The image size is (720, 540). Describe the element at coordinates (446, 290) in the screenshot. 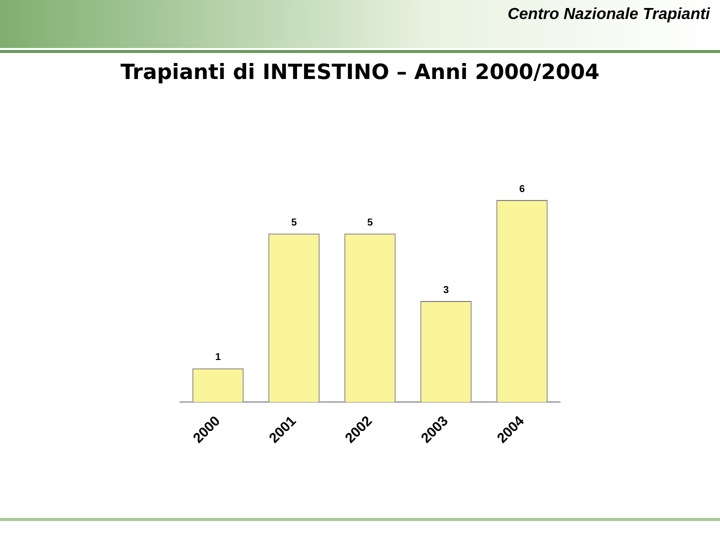

I see `data-label: 3` at that location.